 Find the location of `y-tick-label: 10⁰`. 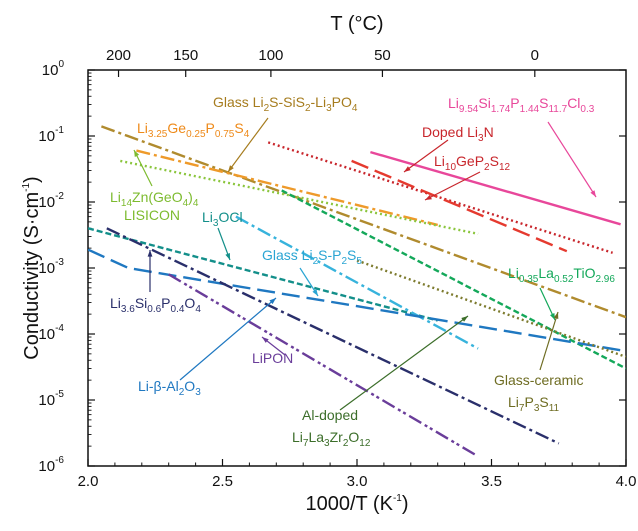

y-tick-label: 10⁰ is located at coordinates (53, 69).